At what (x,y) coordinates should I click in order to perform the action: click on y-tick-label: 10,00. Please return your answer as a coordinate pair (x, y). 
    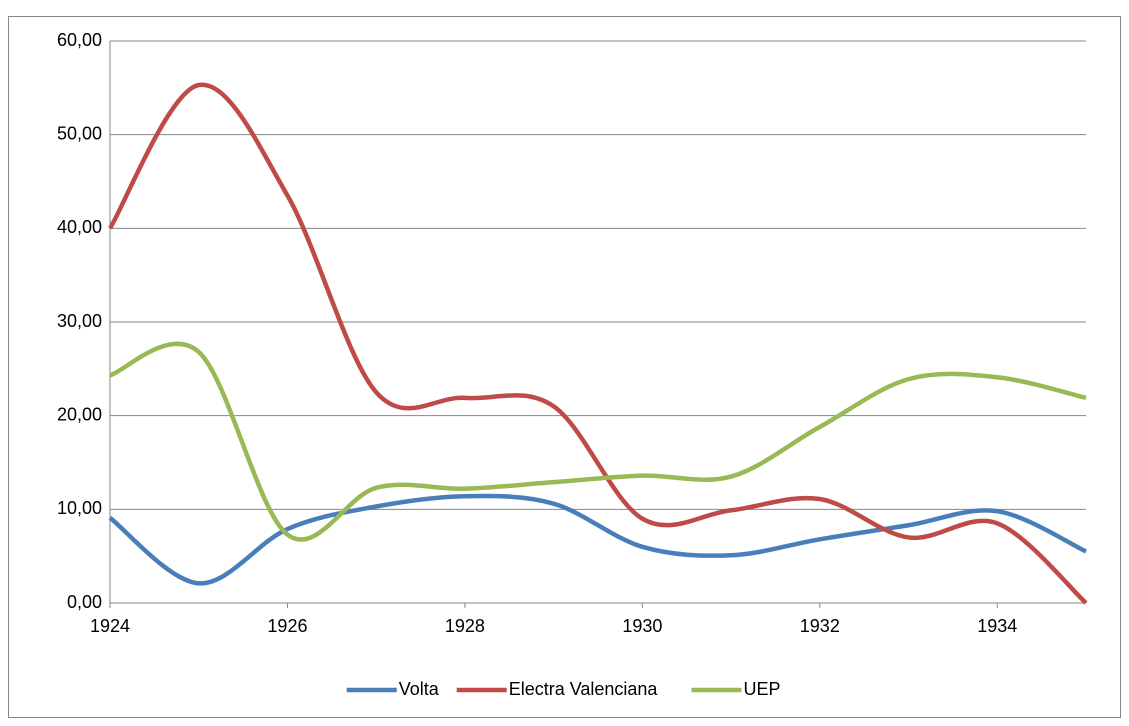
    Looking at the image, I should click on (79, 508).